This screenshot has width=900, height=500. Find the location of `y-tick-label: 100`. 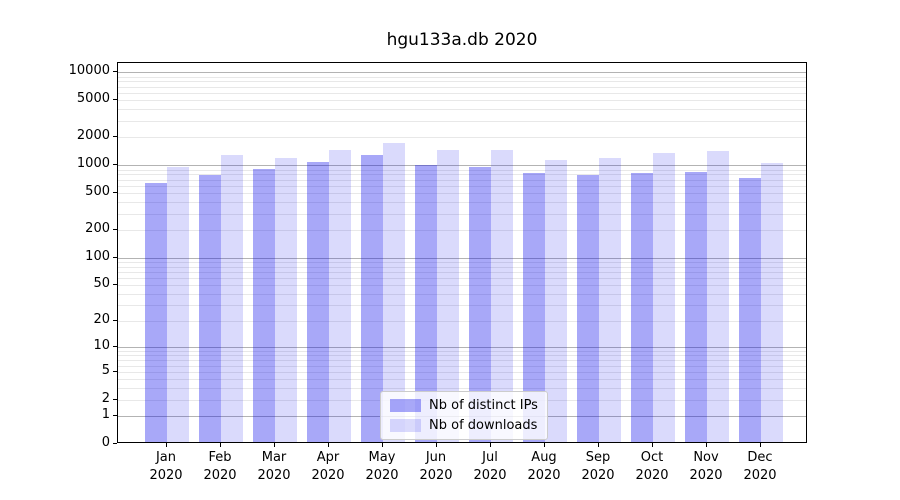

y-tick-label: 100 is located at coordinates (97, 256).